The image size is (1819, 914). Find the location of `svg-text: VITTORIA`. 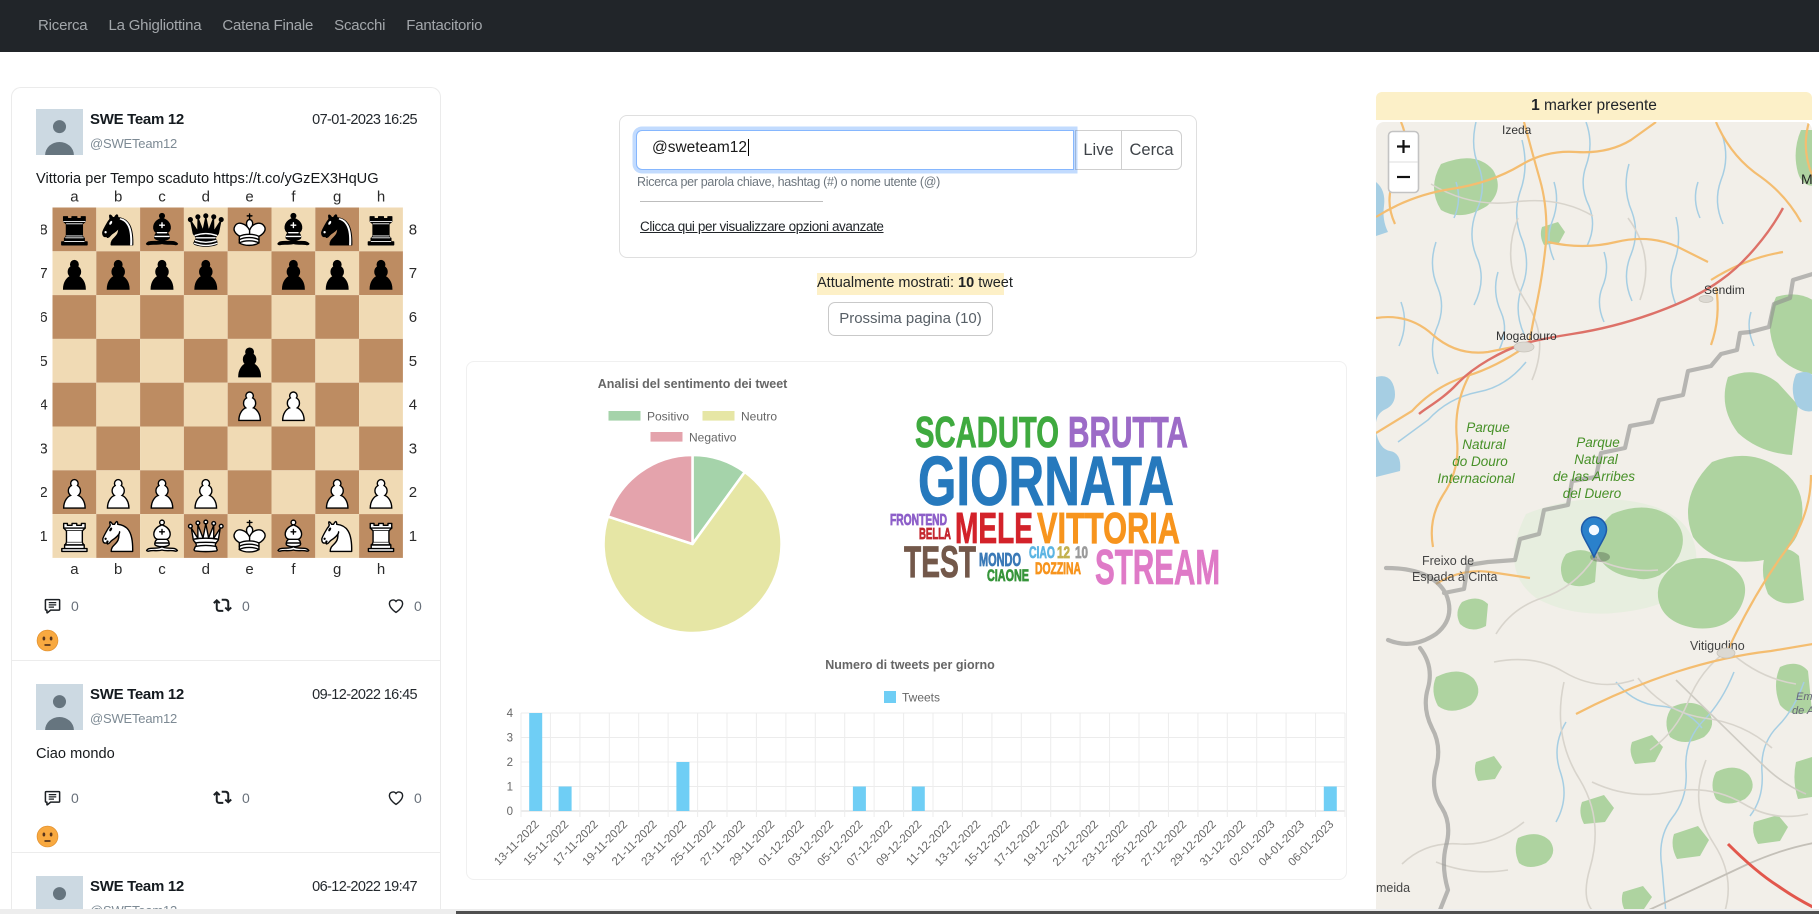

svg-text: VITTORIA is located at coordinates (1108, 529).